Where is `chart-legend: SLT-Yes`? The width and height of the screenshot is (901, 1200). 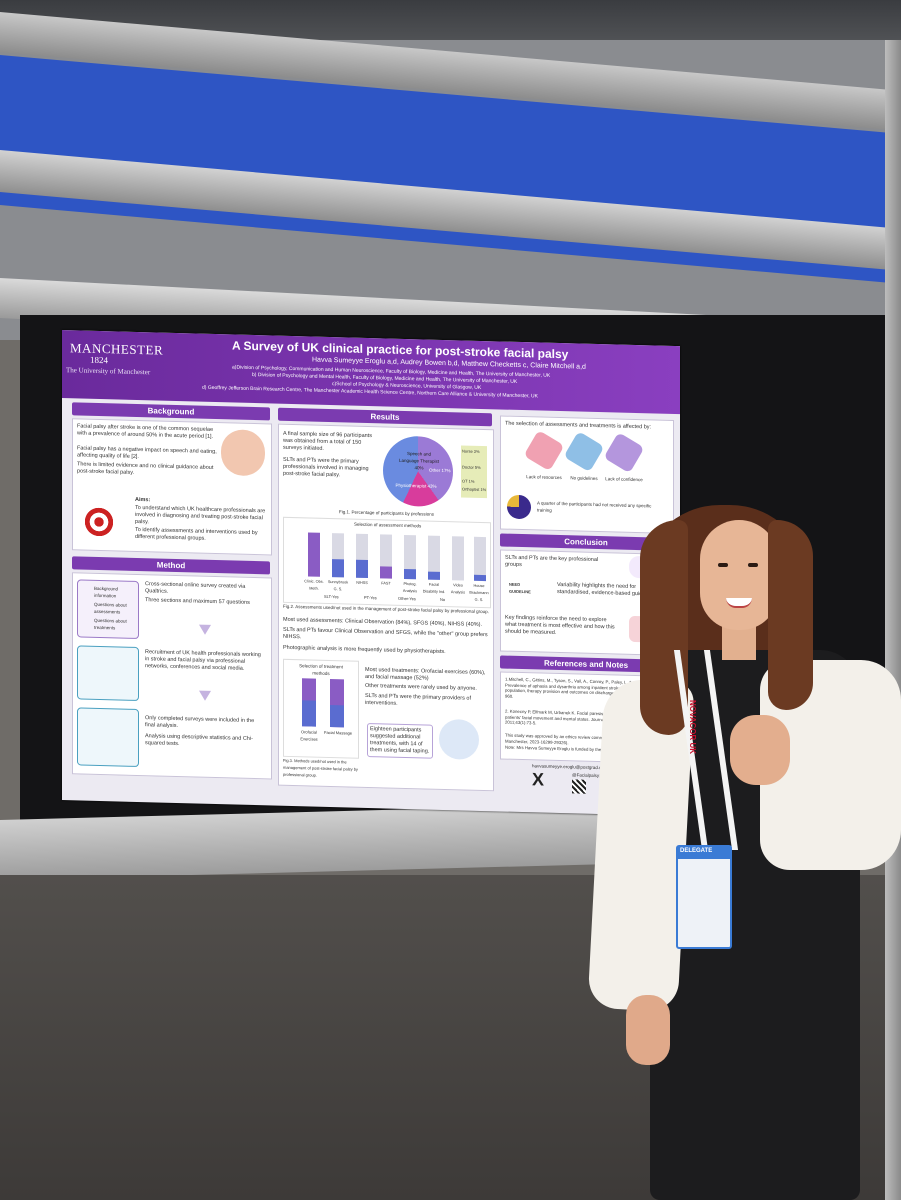 chart-legend: SLT-Yes is located at coordinates (331, 596).